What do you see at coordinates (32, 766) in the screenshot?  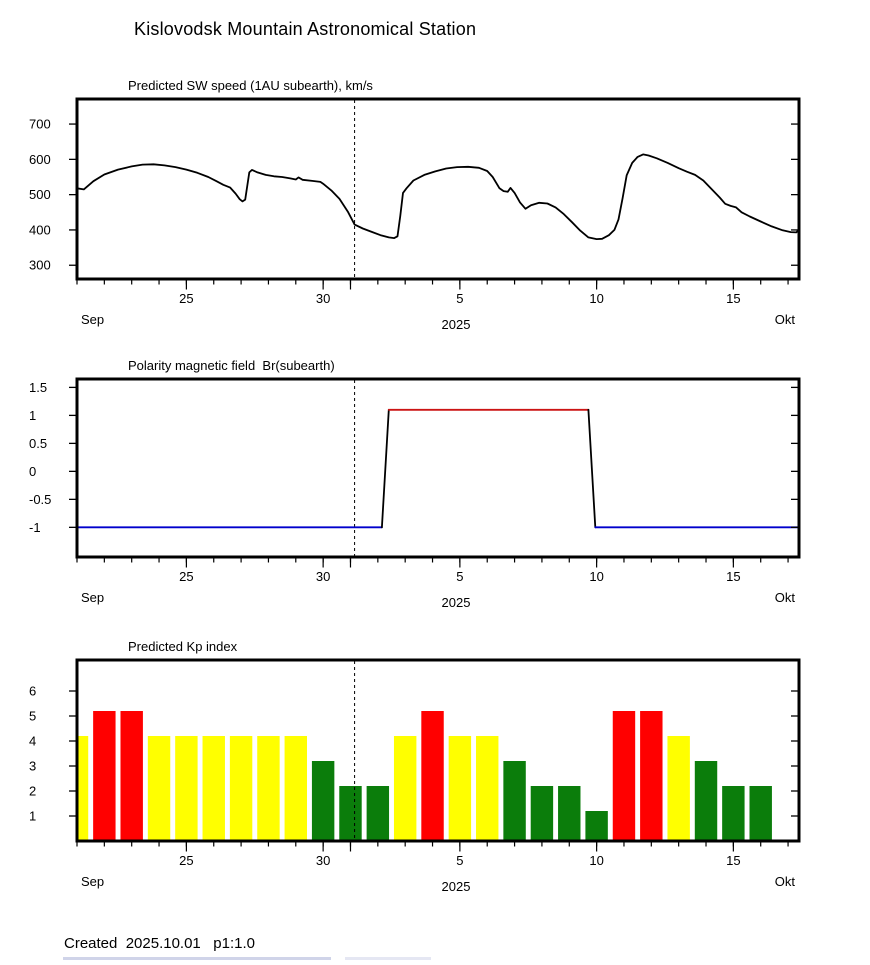 I see `y-tick-label: 3` at bounding box center [32, 766].